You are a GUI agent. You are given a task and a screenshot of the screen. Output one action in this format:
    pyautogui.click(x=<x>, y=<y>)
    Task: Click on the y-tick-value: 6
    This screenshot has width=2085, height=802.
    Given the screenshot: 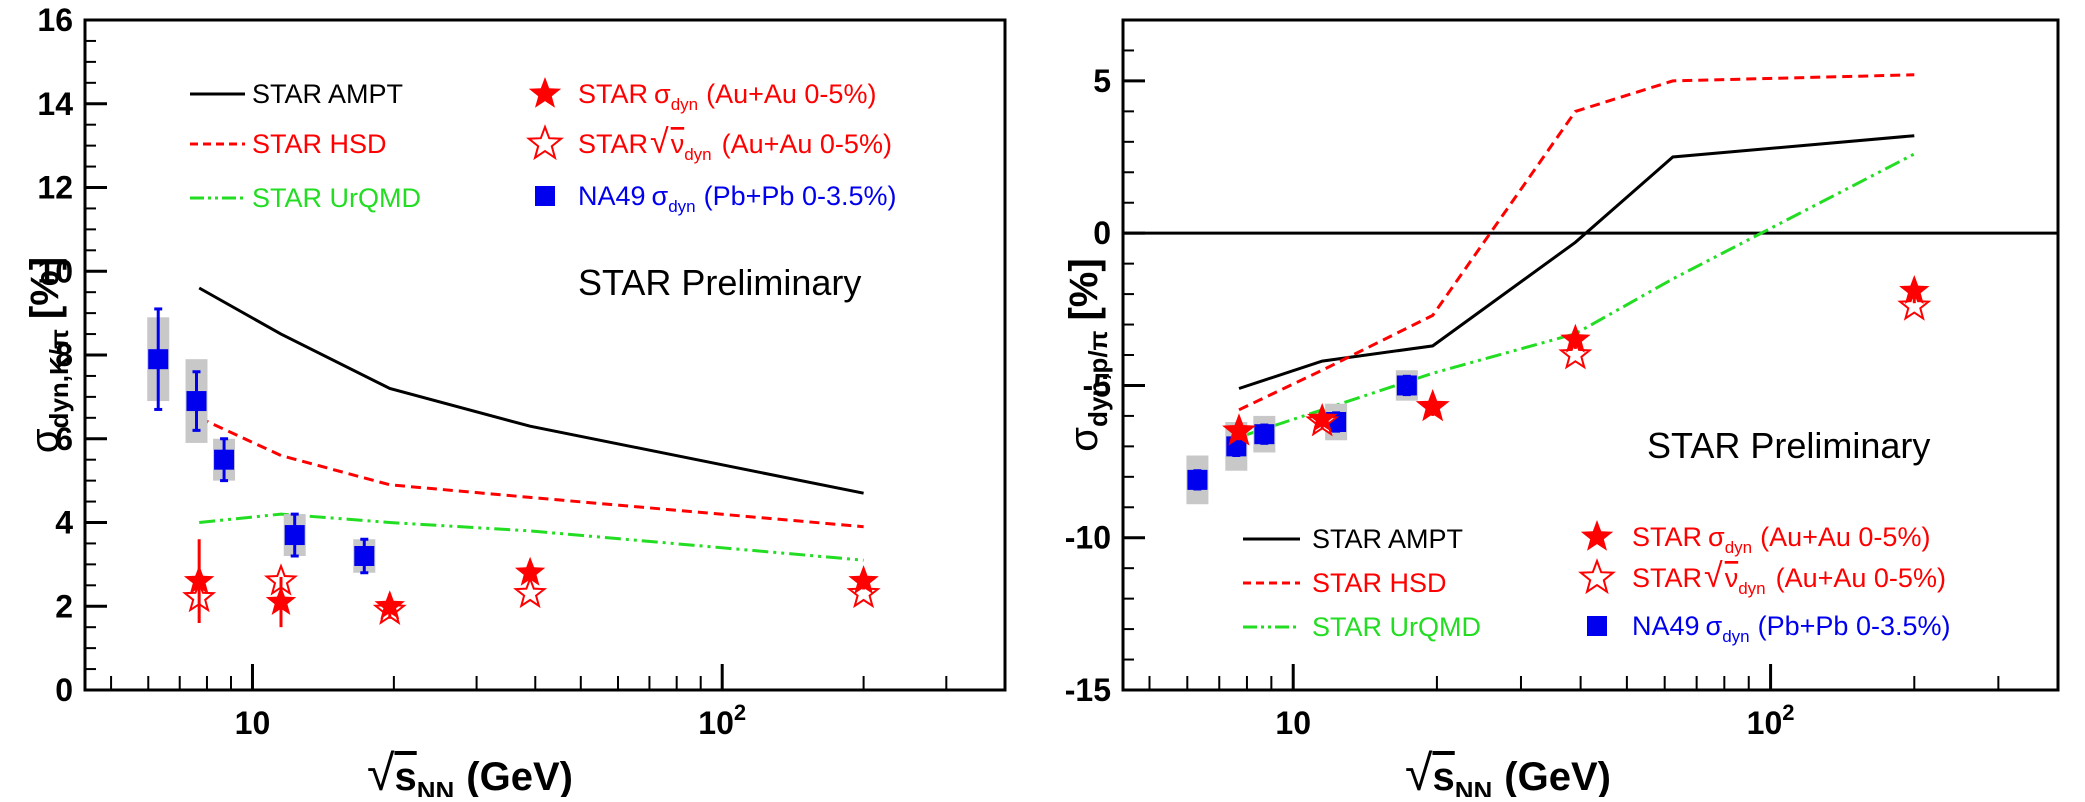 What is the action you would take?
    pyautogui.click(x=64, y=439)
    